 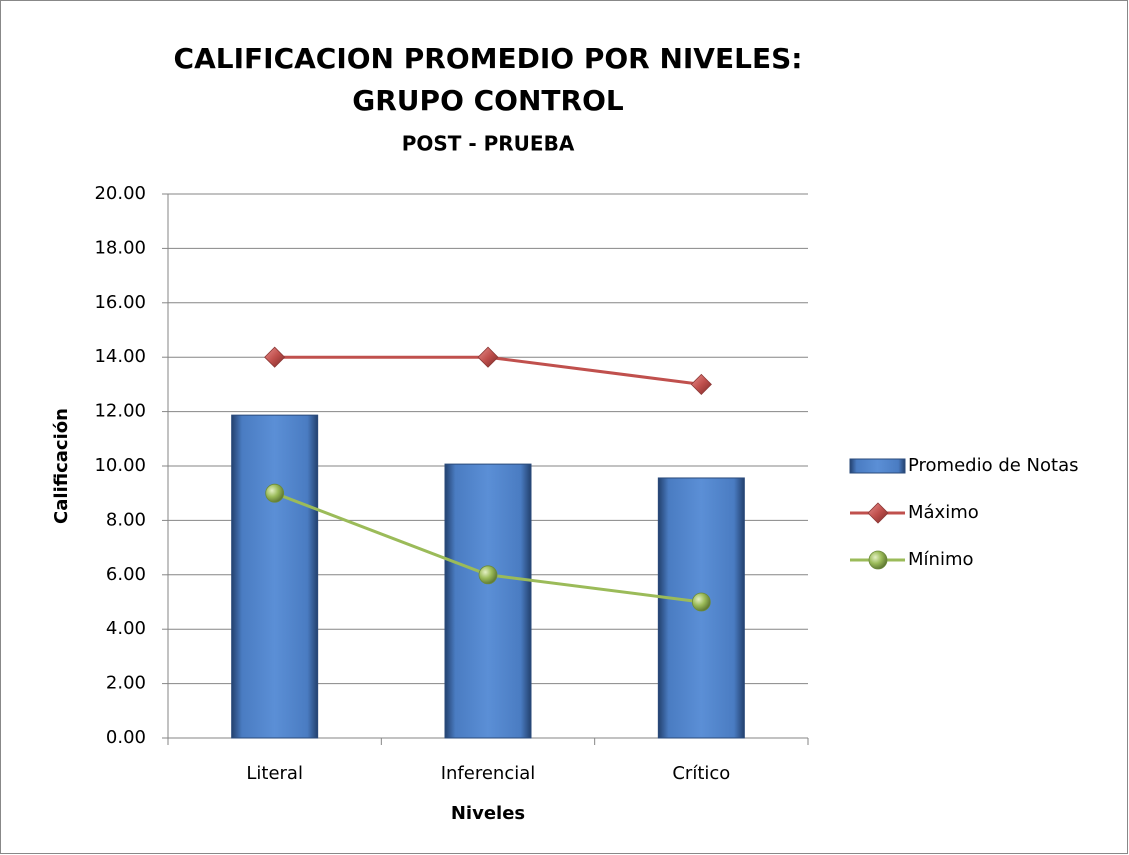 I want to click on y-tick-label: 2.00, so click(x=126, y=683).